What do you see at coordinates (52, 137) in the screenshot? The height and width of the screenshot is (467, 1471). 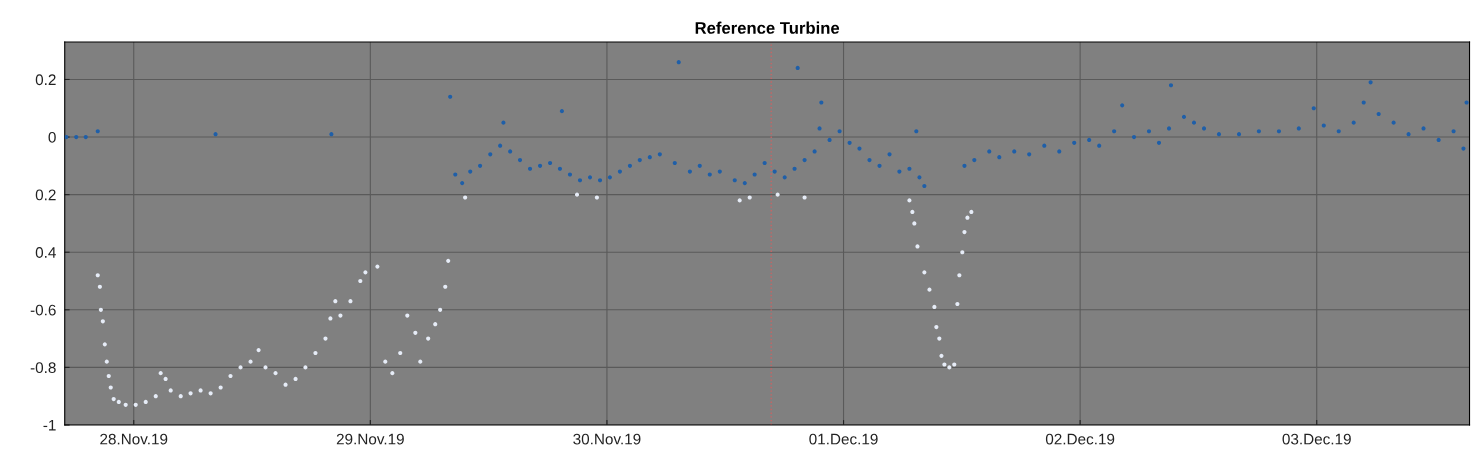 I see `y-tick-label: 0` at bounding box center [52, 137].